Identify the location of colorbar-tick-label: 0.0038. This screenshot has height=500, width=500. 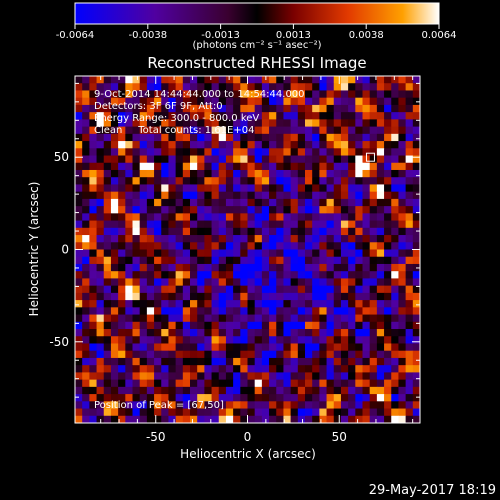
(366, 35).